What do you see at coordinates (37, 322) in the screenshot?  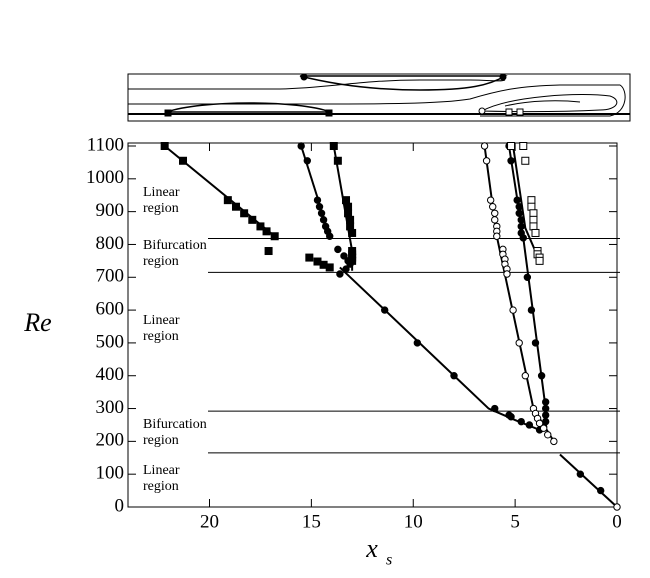 I see `y-axis-label: Re` at bounding box center [37, 322].